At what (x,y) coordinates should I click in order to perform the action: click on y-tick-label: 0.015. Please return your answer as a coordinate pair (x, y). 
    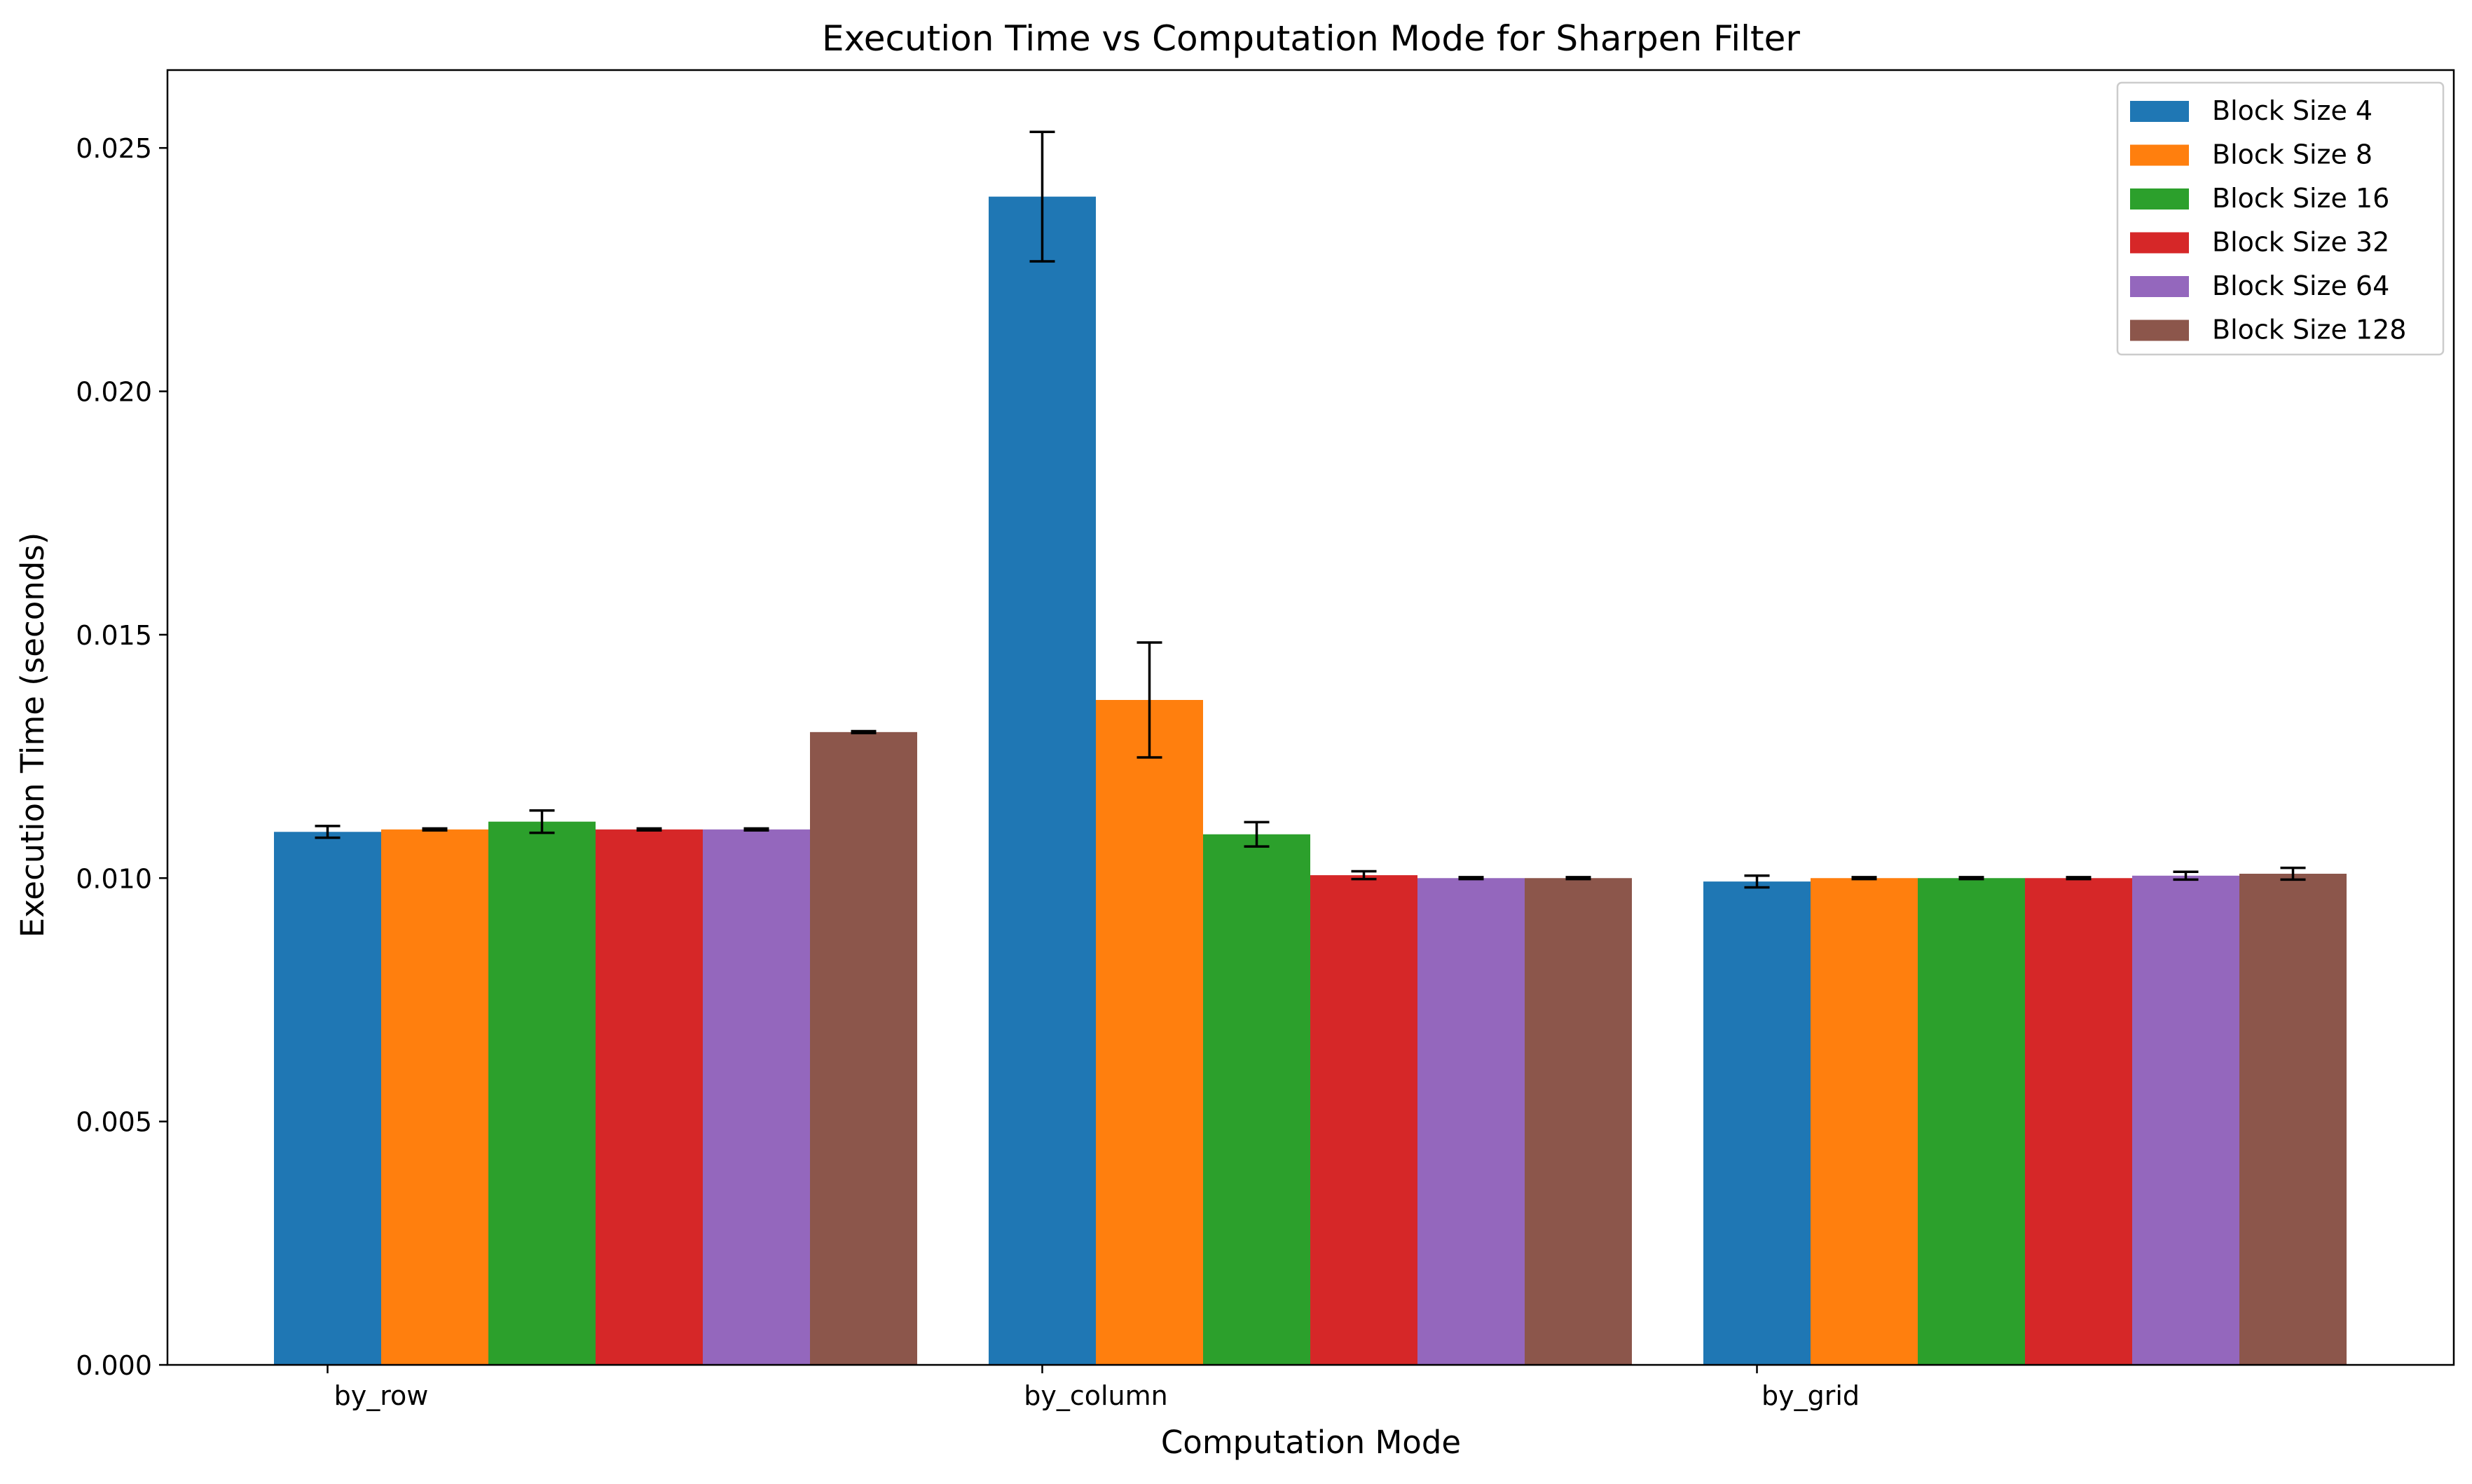
    Looking at the image, I should click on (114, 635).